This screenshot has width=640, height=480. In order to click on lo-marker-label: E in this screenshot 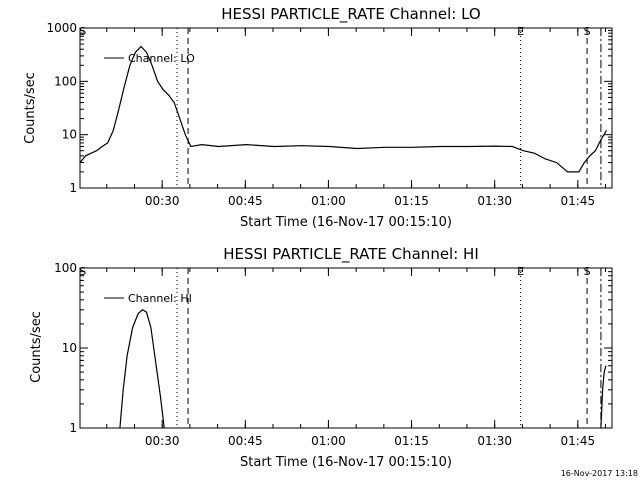, I will do `click(520, 31)`.